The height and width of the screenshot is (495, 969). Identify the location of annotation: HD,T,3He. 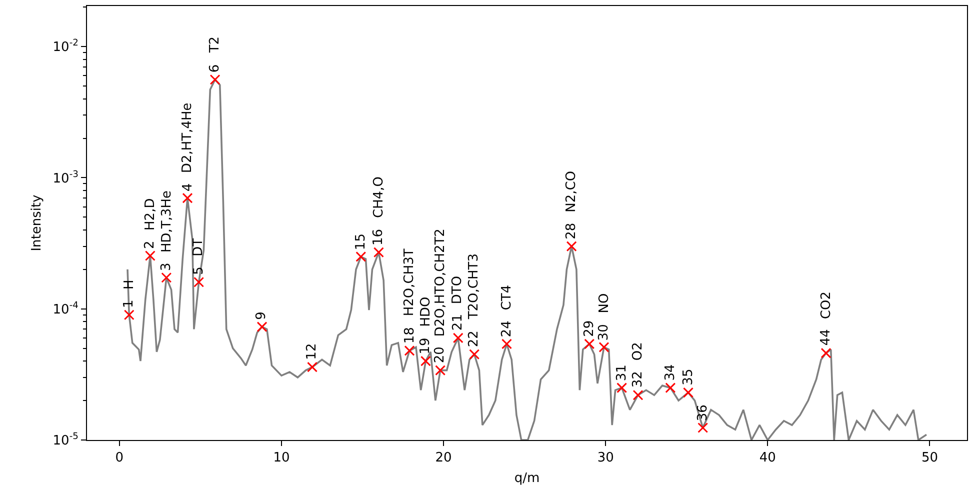
(166, 221).